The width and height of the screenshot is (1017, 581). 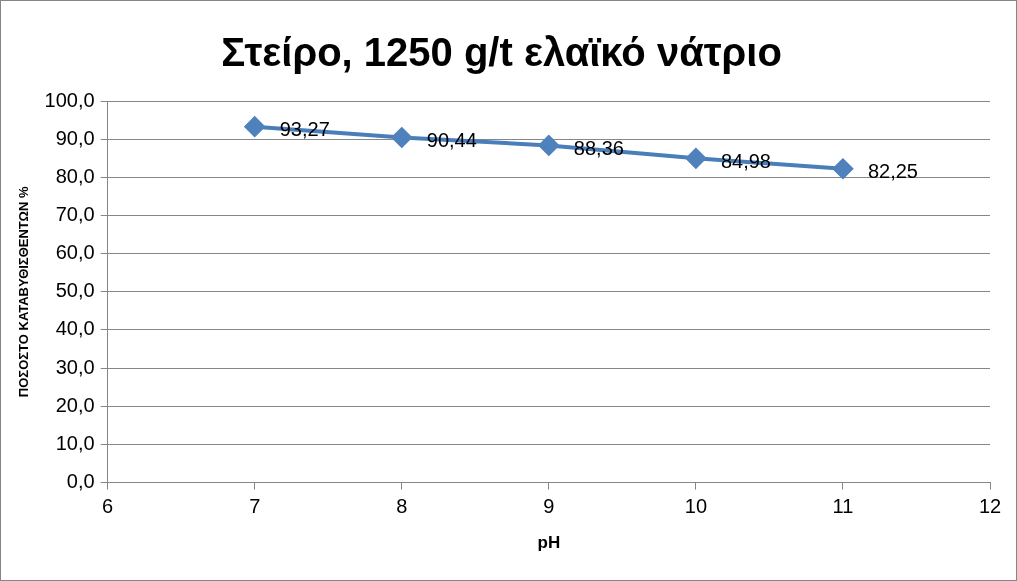 I want to click on y-tick-label: 70,0, so click(x=75, y=214).